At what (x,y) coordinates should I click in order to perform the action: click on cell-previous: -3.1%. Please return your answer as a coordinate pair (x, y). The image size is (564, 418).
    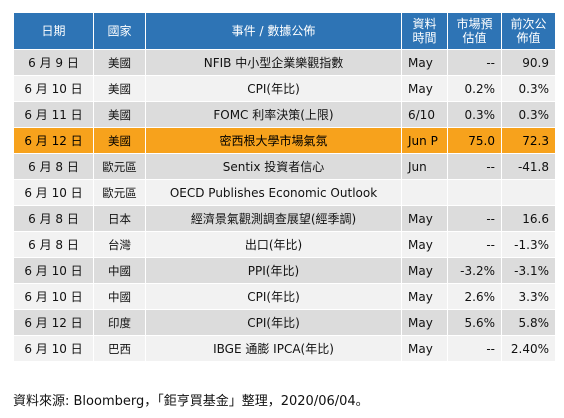
    Looking at the image, I should click on (528, 270).